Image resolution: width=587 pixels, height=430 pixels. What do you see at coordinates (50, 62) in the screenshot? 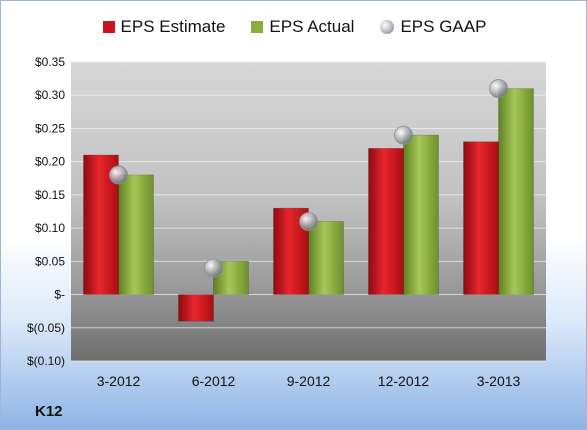
I see `y-tick-label: $0.35` at bounding box center [50, 62].